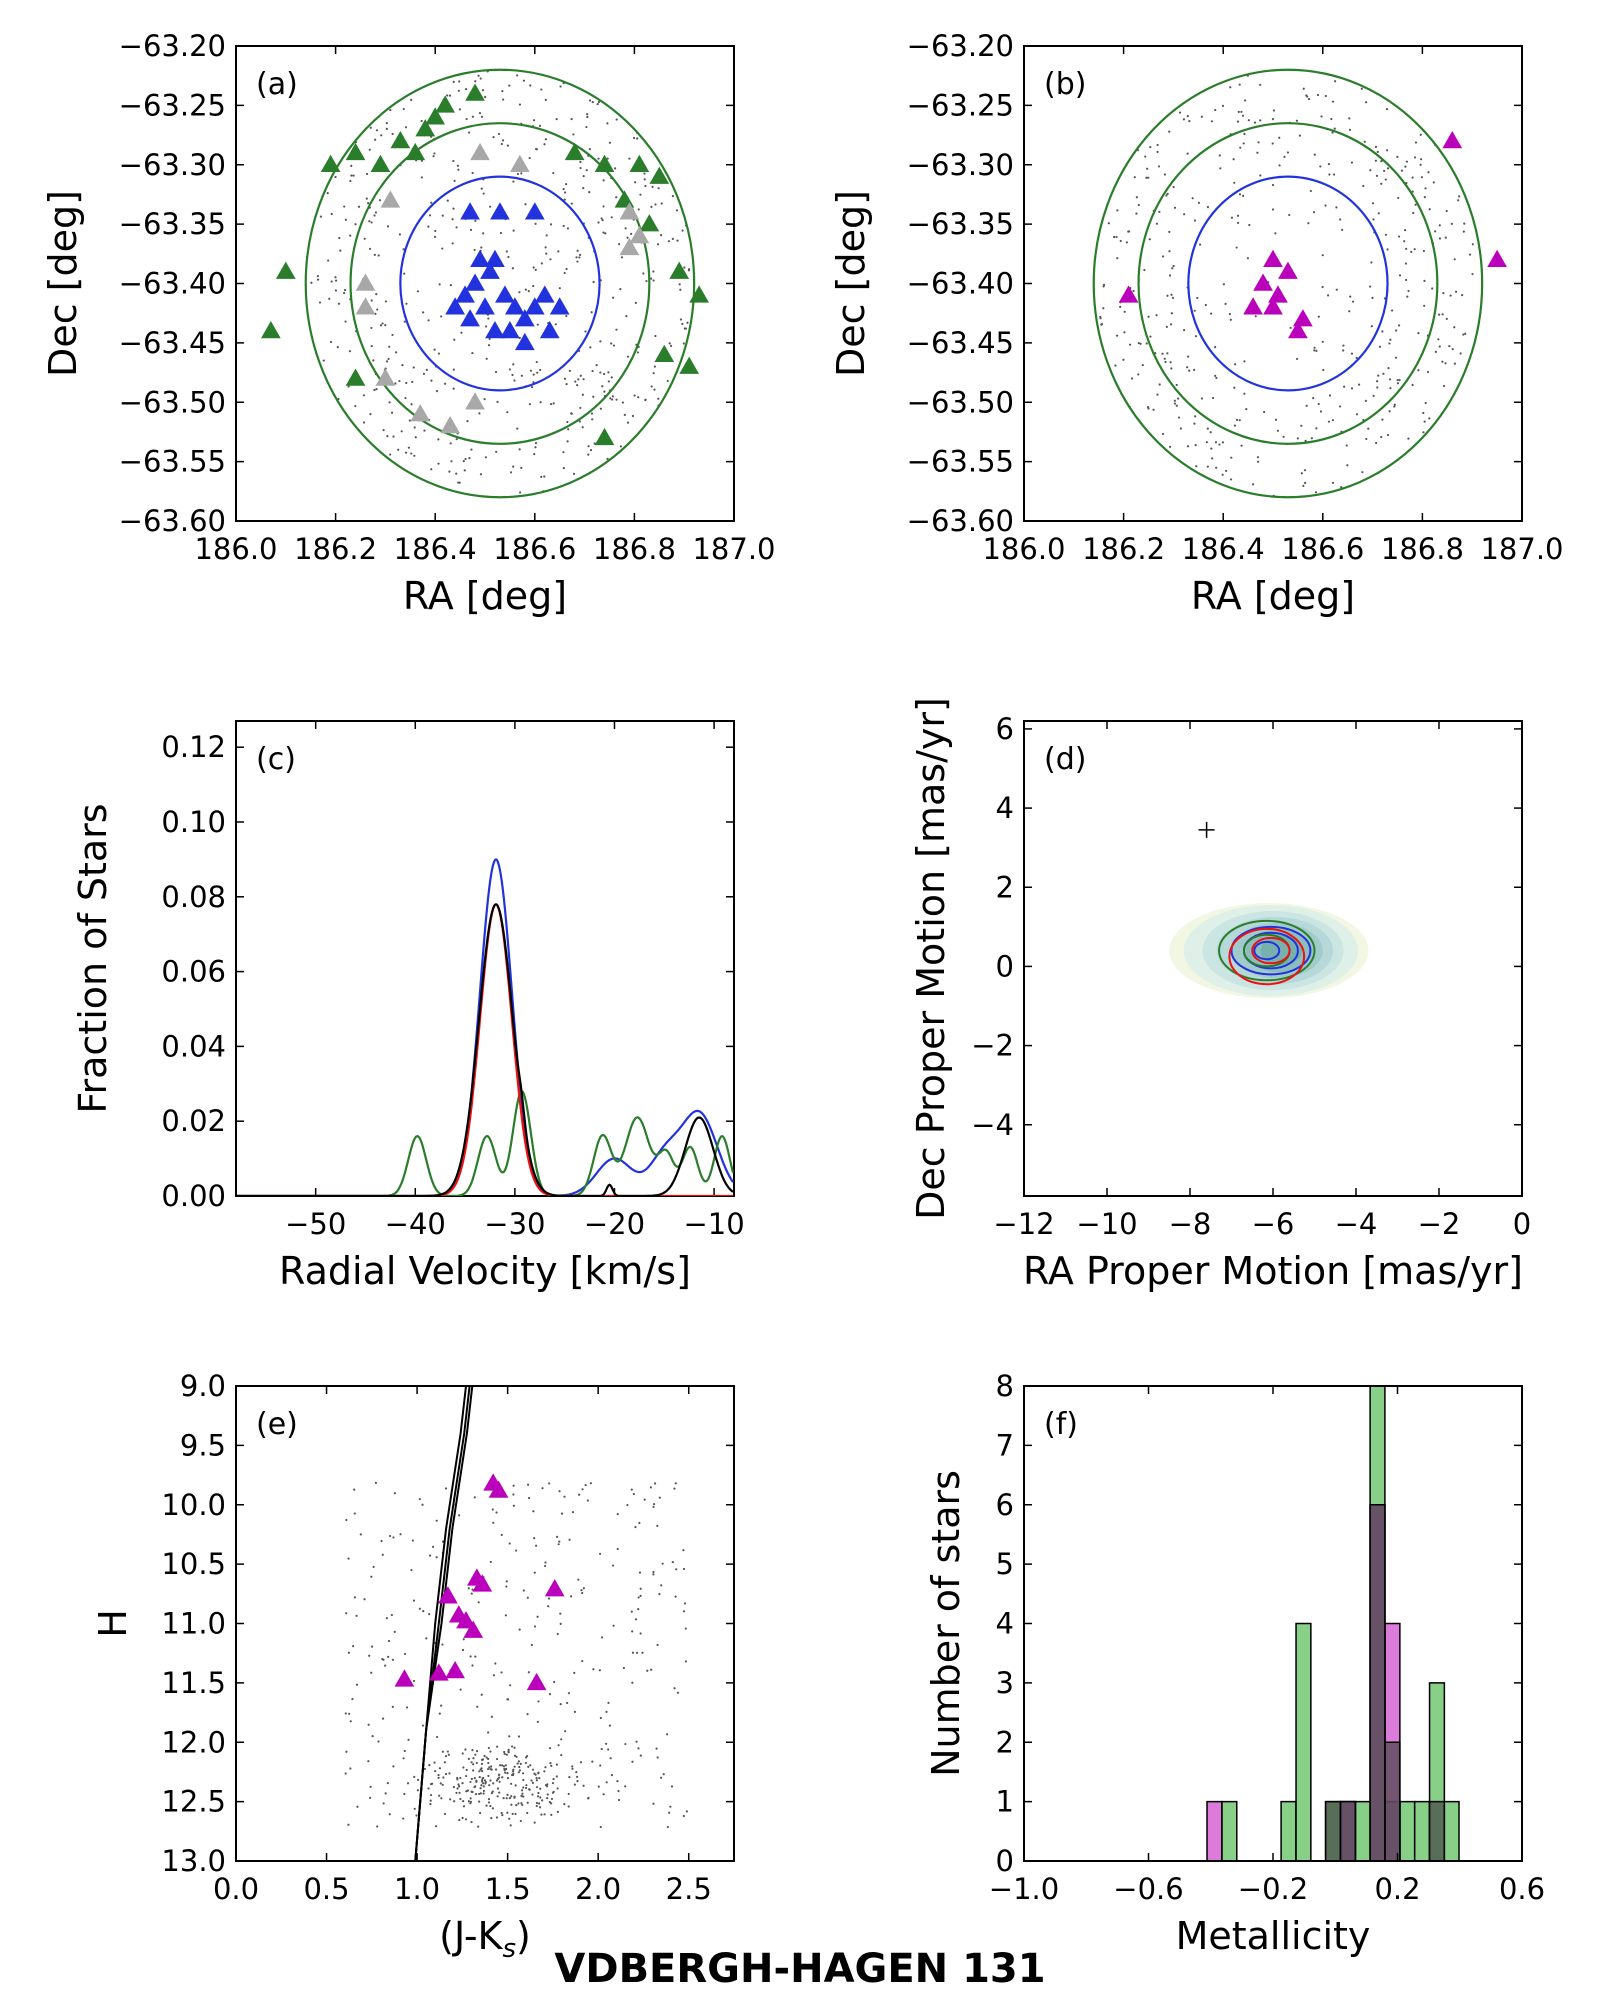 The image size is (1600, 2000). Describe the element at coordinates (1005, 729) in the screenshot. I see `y-tick-label: 6` at that location.